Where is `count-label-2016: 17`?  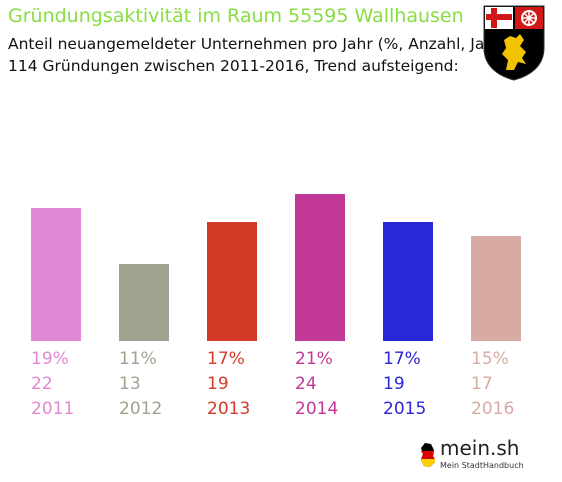
count-label-2016: 17 is located at coordinates (482, 384).